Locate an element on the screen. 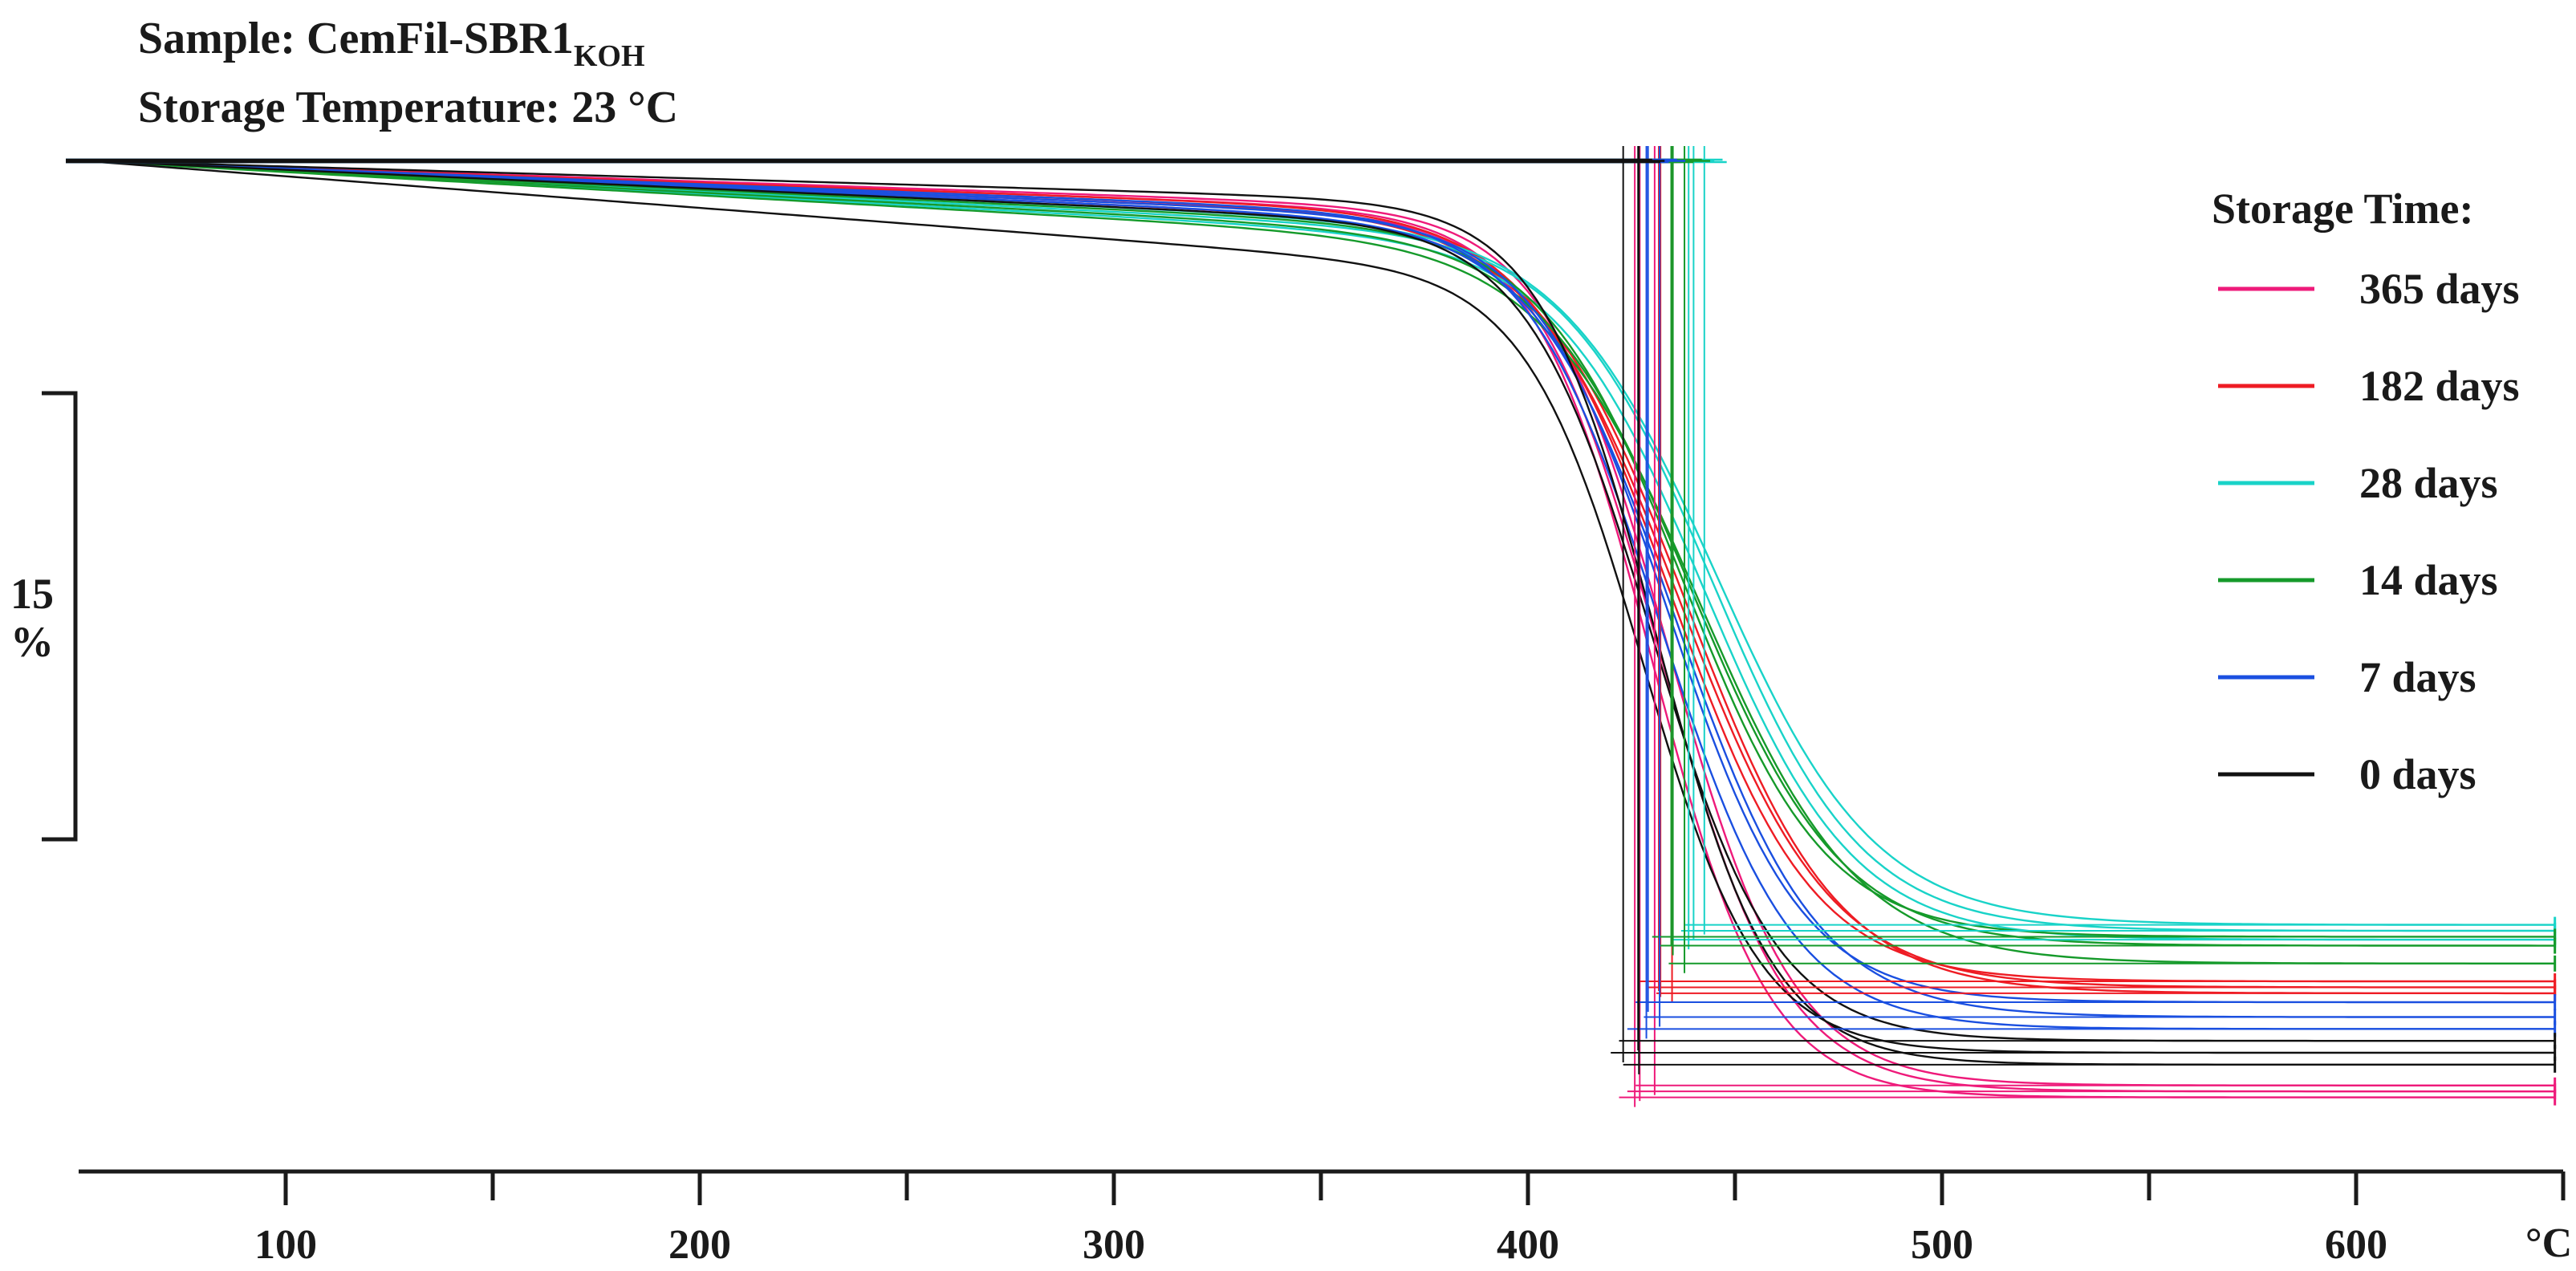  storage-temperature: Storage Temperature: 23 °C is located at coordinates (408, 107).